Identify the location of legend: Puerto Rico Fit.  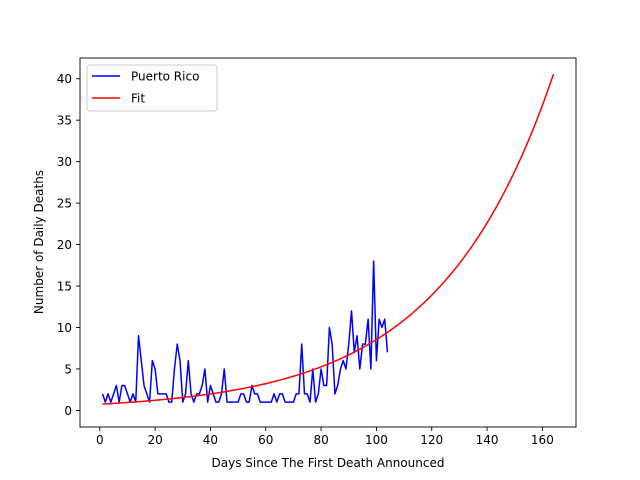
(152, 88).